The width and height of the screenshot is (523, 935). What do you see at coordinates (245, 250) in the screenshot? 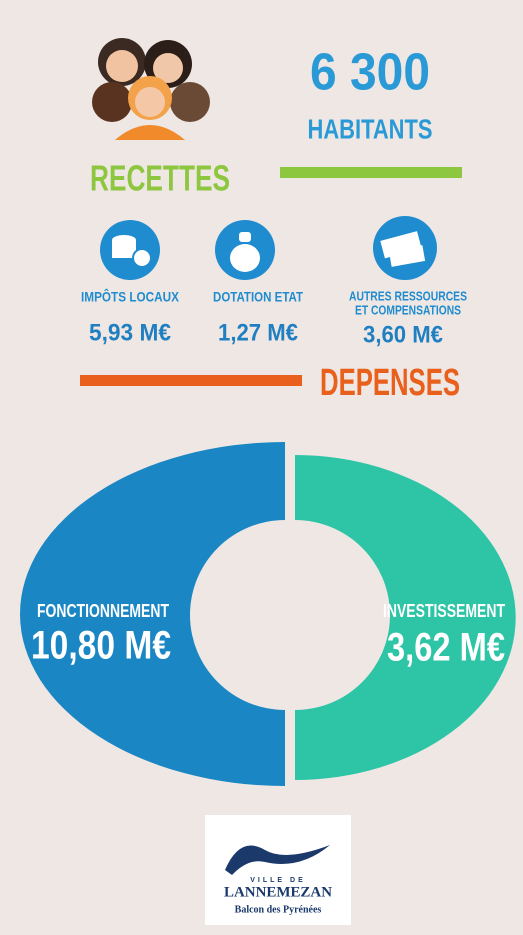
I see `icon-bag` at bounding box center [245, 250].